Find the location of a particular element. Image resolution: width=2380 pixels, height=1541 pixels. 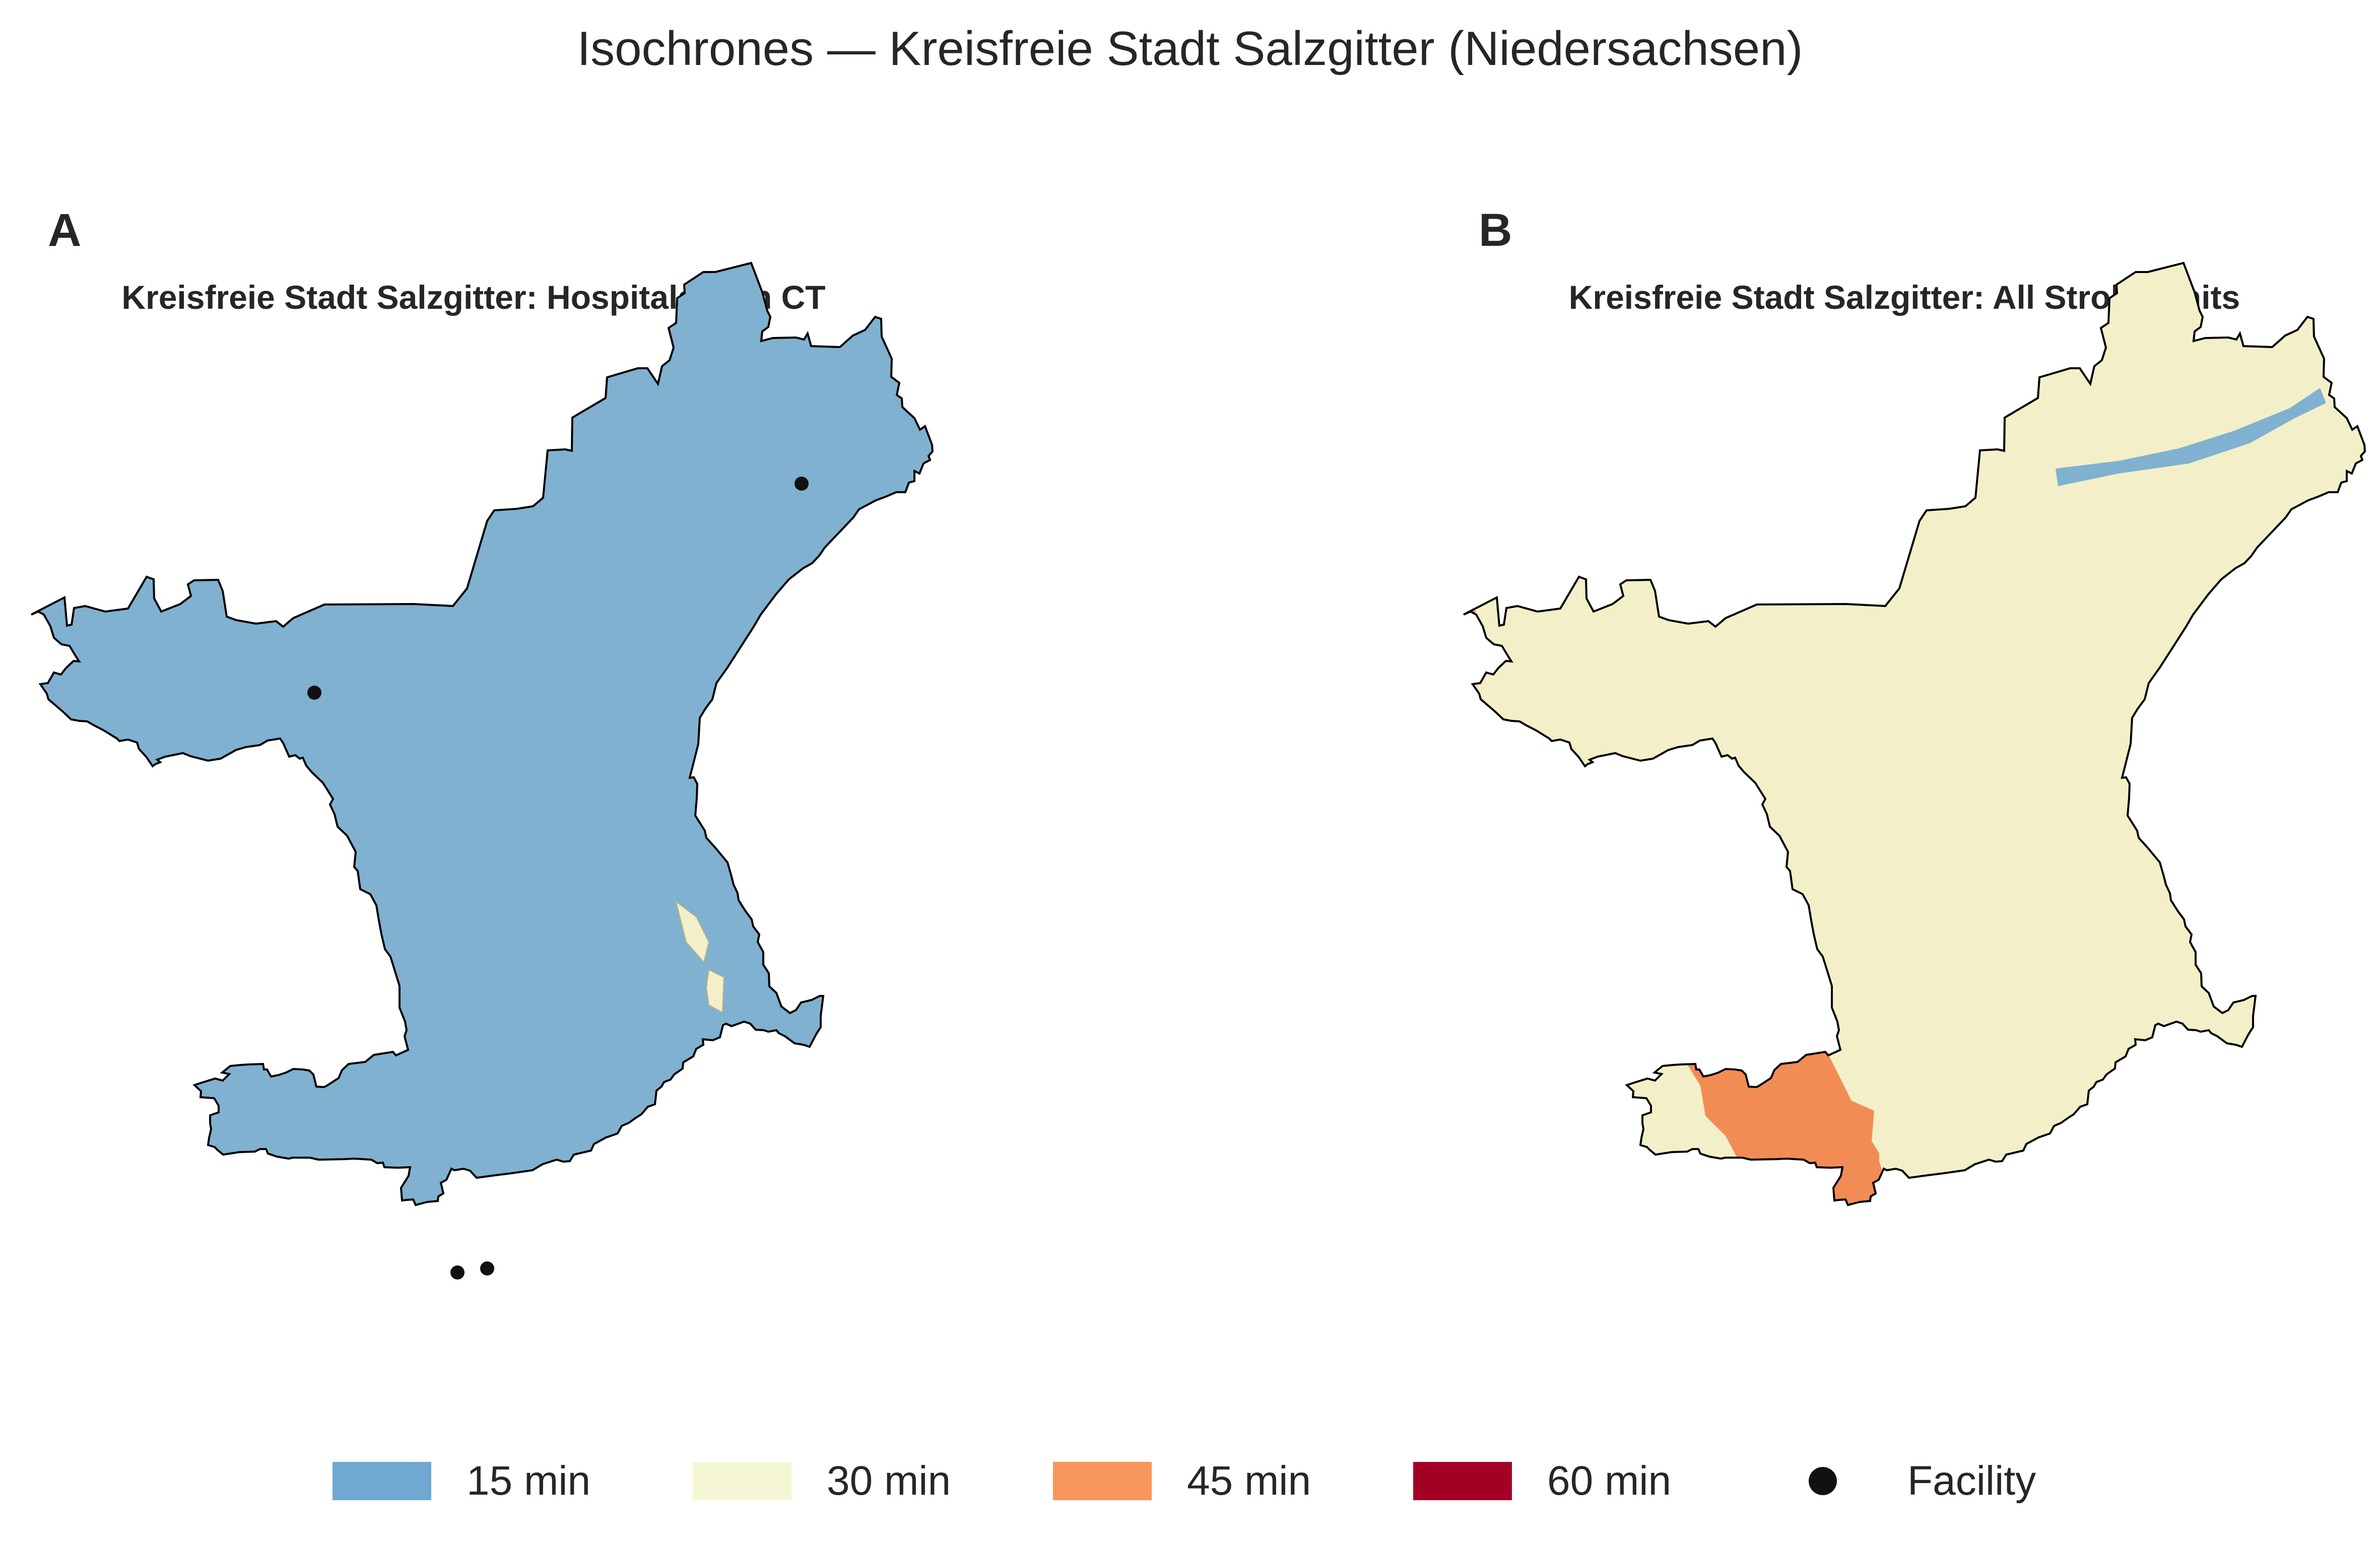

legend-label-60min: 60 min is located at coordinates (1609, 1481).